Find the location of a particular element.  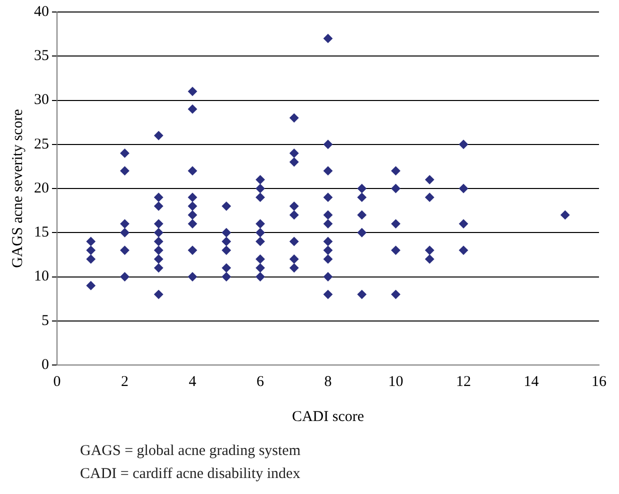

x-tick-label: 10 is located at coordinates (396, 382).